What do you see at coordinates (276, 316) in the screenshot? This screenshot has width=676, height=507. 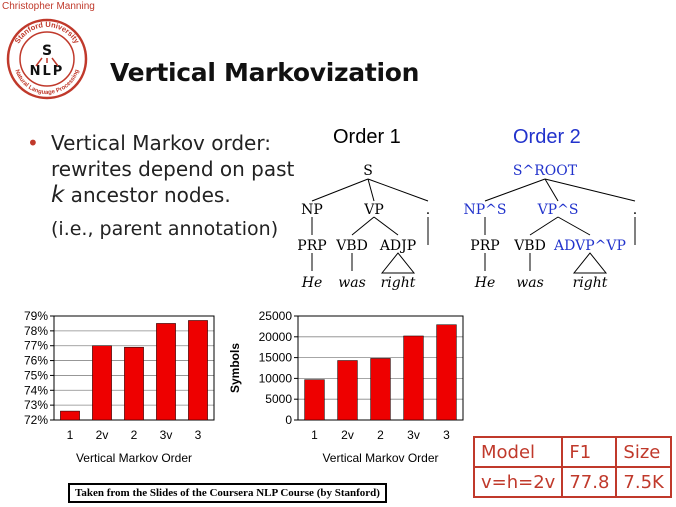 I see `y-tick-label: 25000` at bounding box center [276, 316].